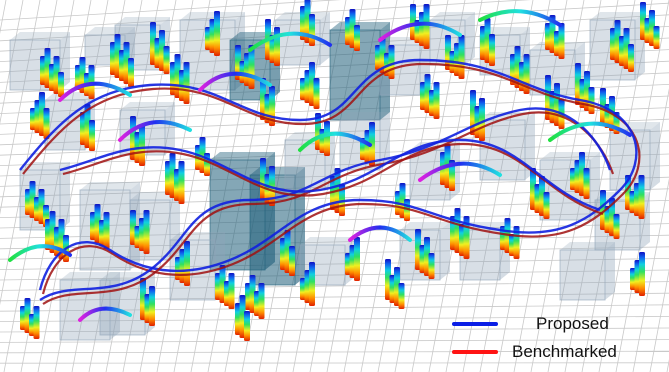 This screenshot has height=372, width=669. Describe the element at coordinates (556, 337) in the screenshot. I see `legend: Proposed Benchmarked` at that location.